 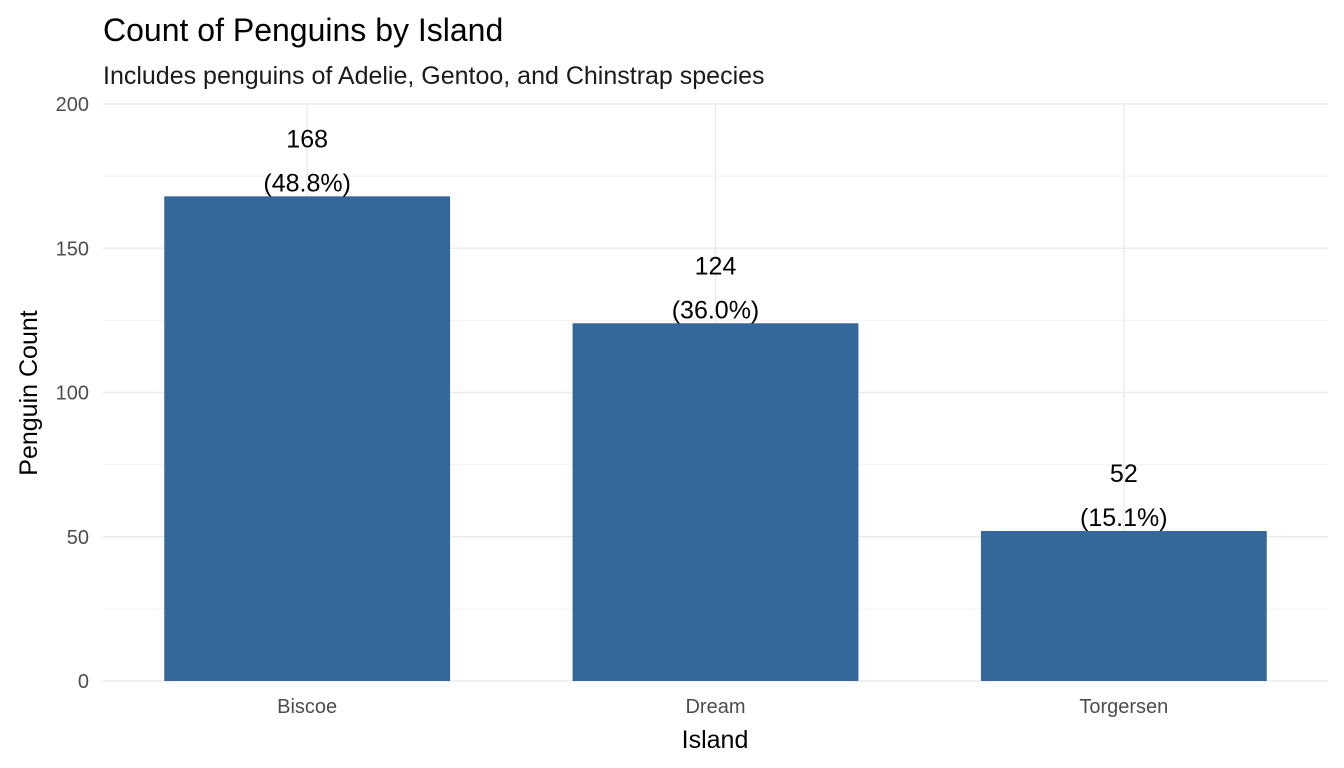 I want to click on data-label-count: 168, so click(x=307, y=139).